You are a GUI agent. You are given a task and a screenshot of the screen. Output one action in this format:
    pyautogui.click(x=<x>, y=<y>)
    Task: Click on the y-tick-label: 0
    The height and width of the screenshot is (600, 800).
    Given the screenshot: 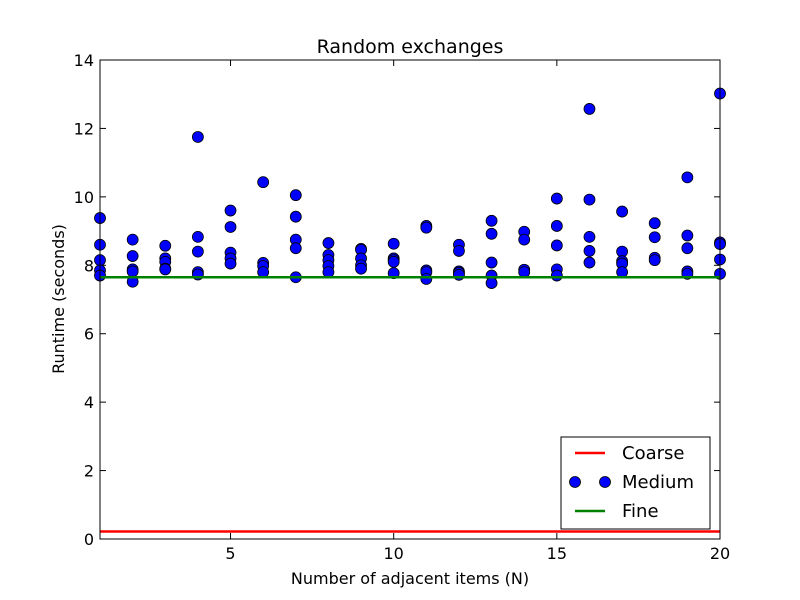 What is the action you would take?
    pyautogui.click(x=89, y=539)
    